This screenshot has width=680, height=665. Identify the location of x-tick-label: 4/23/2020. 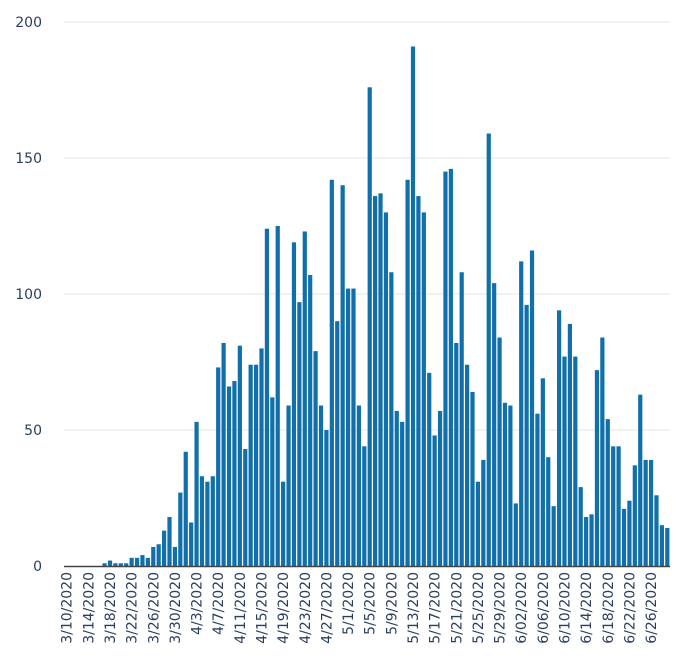
(306, 608).